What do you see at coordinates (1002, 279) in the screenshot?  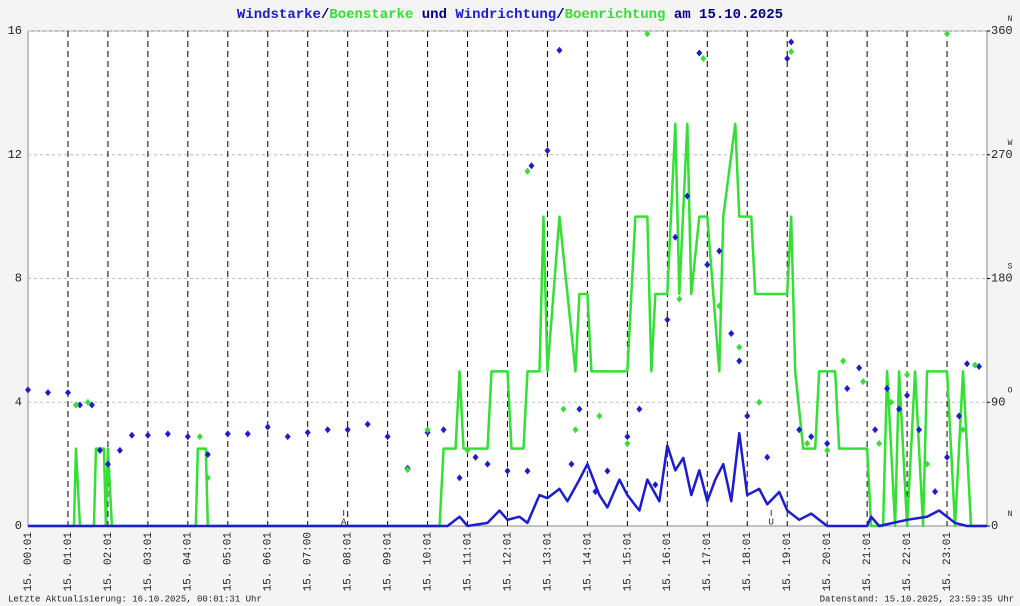 I see `y2-tick-label: 180` at bounding box center [1002, 279].